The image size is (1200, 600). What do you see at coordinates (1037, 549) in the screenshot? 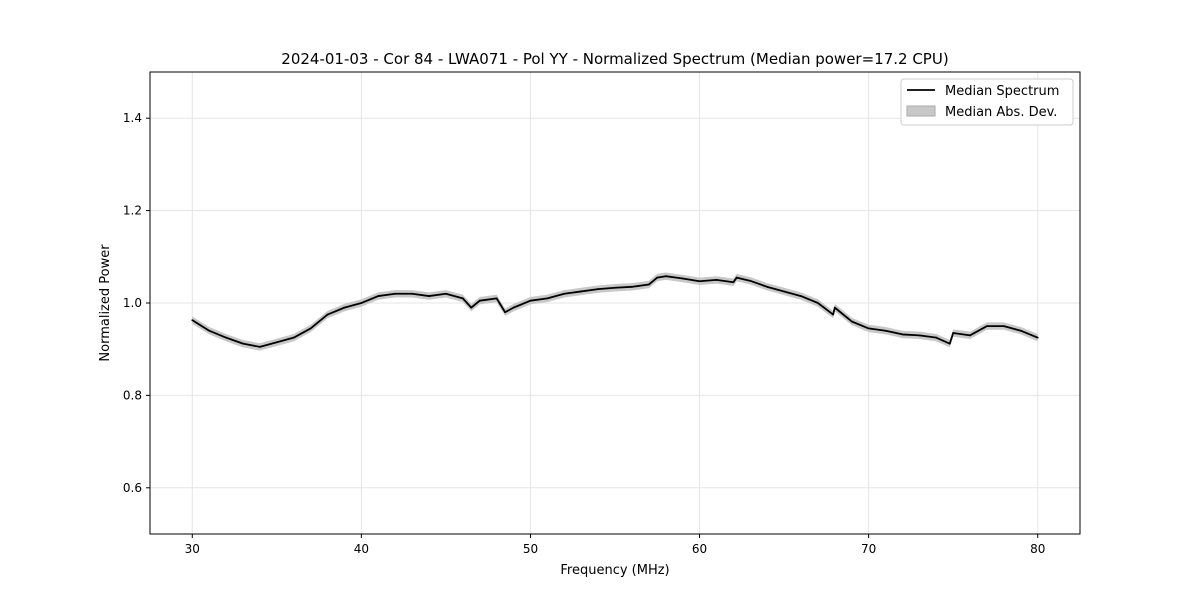
I see `x-tick-label: 80` at bounding box center [1037, 549].